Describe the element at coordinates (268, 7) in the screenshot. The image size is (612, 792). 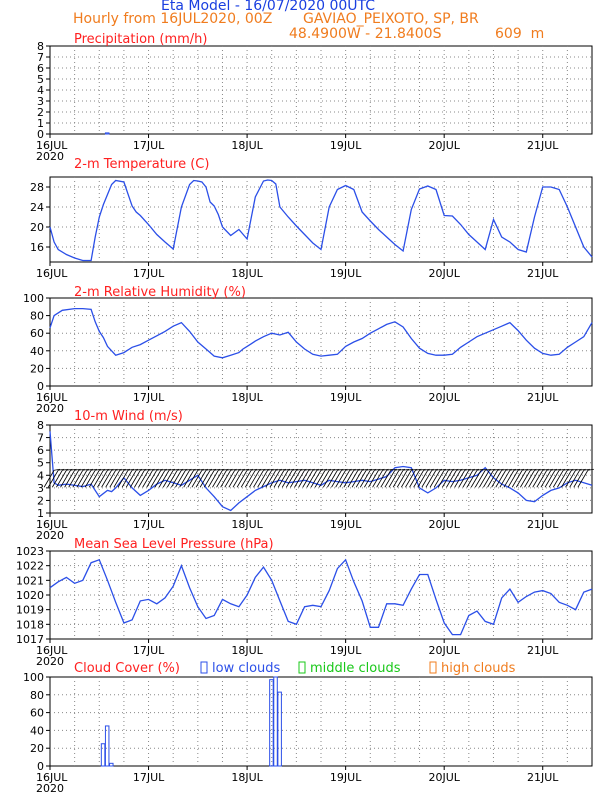
I see `chart-title: Eta Model - 16/07/2020 00UTC` at that location.